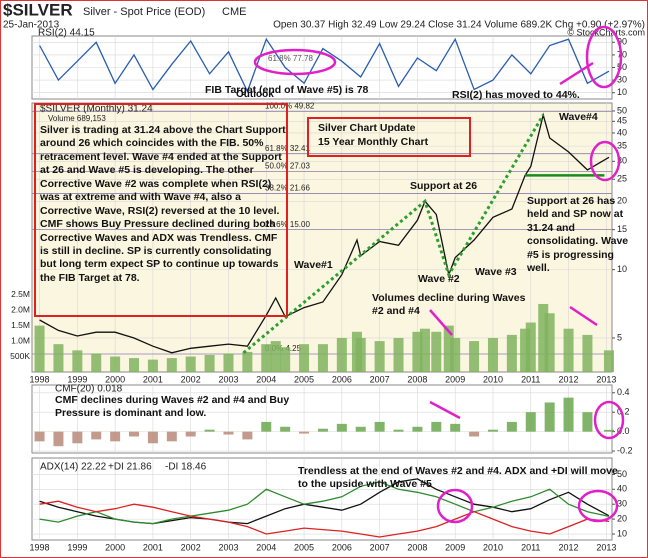  Describe the element at coordinates (619, 337) in the screenshot. I see `y-tick-label: 5` at that location.